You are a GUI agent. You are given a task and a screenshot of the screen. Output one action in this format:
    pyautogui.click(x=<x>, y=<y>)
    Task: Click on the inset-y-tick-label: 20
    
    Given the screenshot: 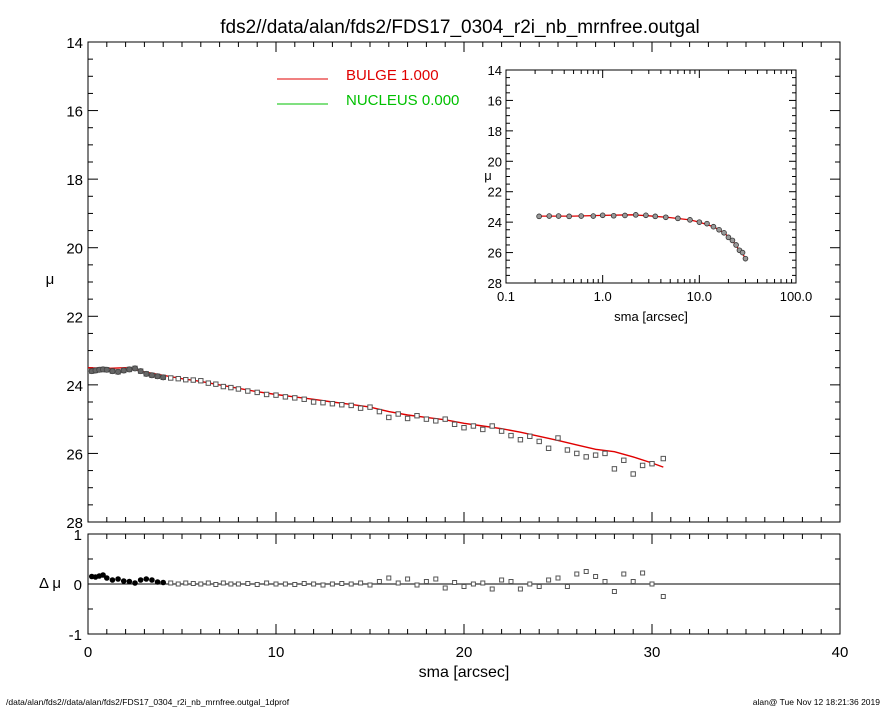 What is the action you would take?
    pyautogui.click(x=495, y=161)
    